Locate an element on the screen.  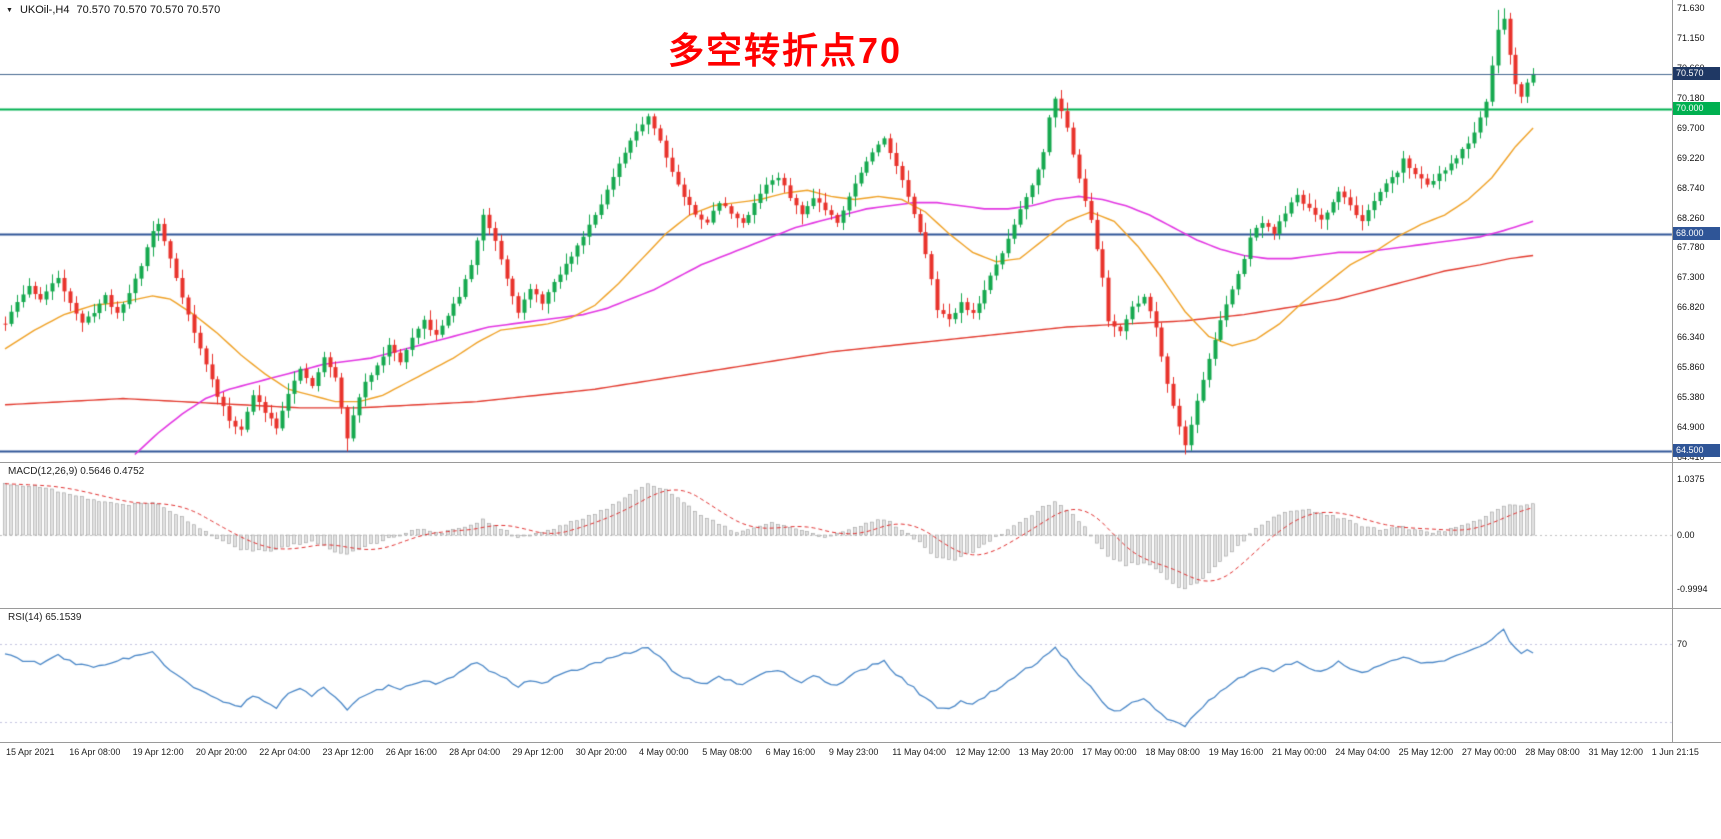
date-axis-label: 28 May 08:00 is located at coordinates (1552, 752).